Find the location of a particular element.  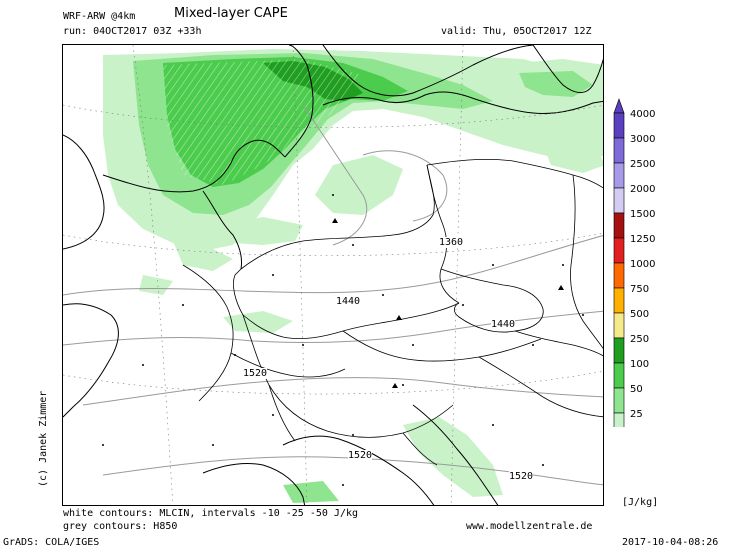

legend-label: 2000 is located at coordinates (642, 189).